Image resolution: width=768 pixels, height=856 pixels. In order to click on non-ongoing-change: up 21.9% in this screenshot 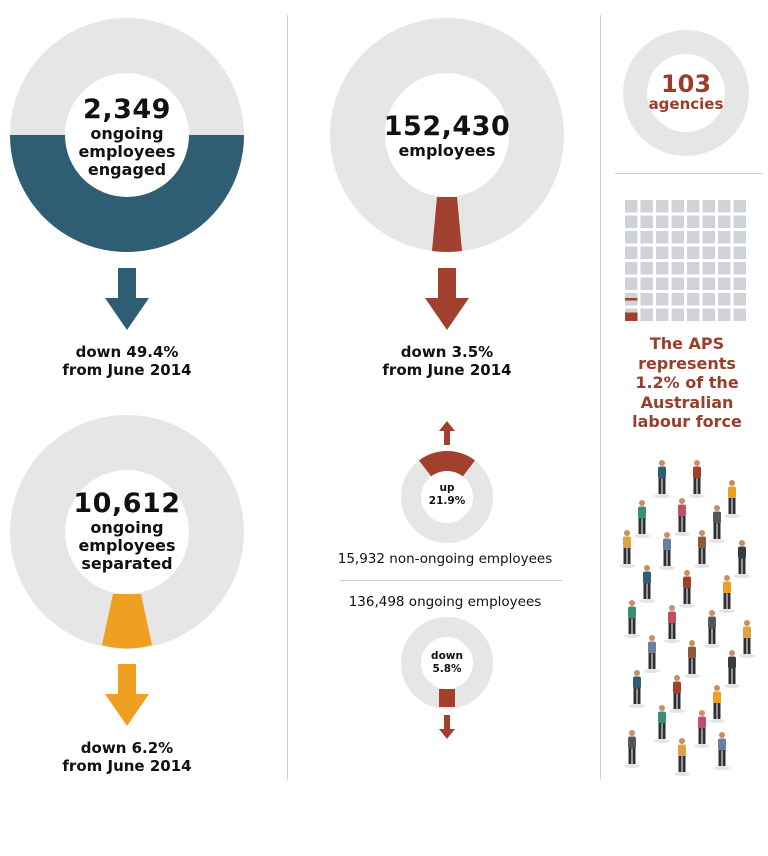, I will do `click(447, 494)`.